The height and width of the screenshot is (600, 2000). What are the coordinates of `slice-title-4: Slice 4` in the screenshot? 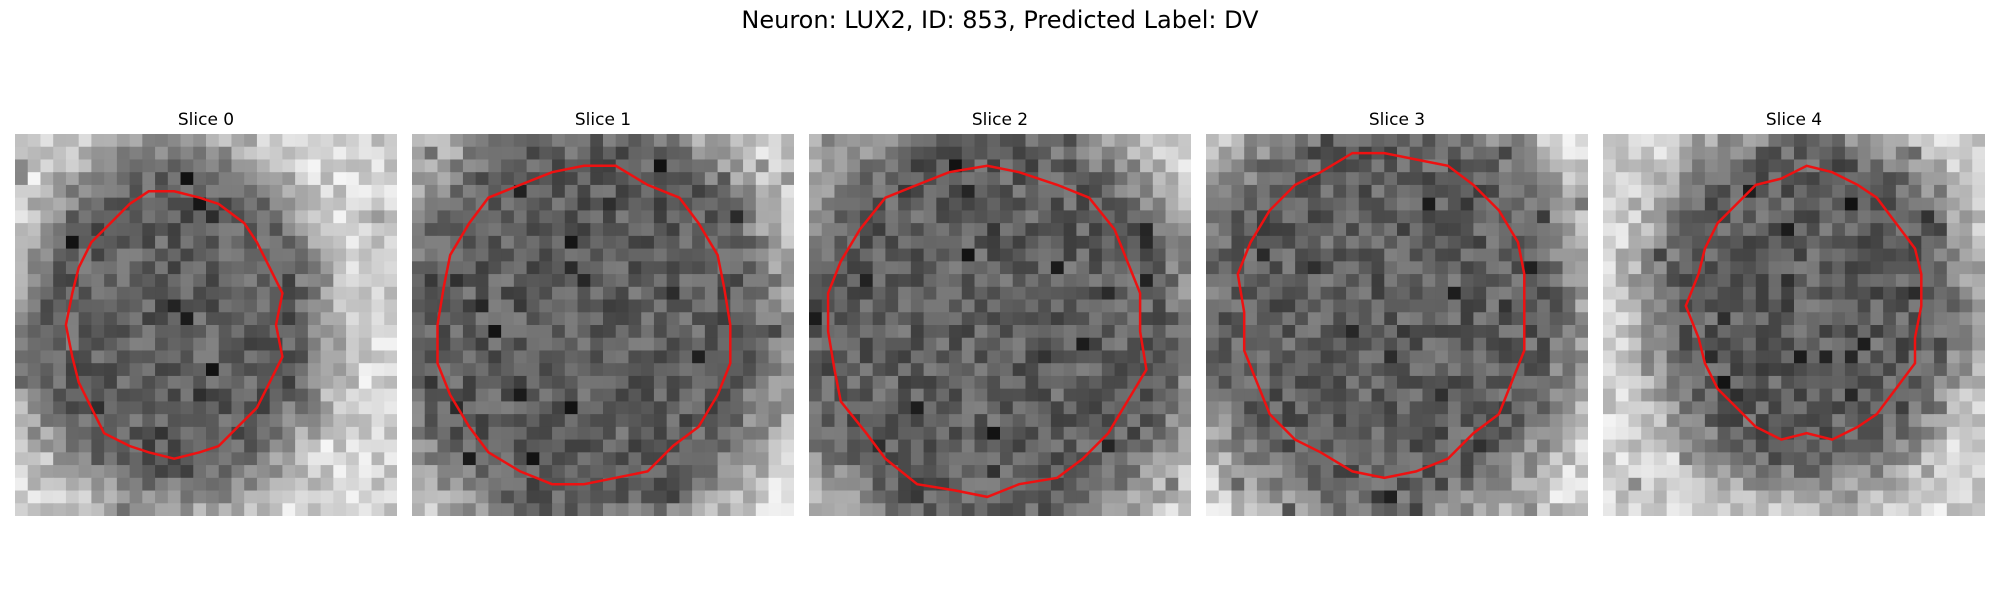 It's located at (1794, 120).